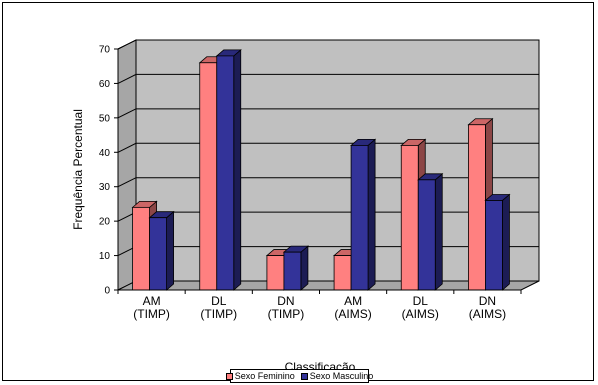 The height and width of the screenshot is (385, 598). I want to click on y-tick-label: 10, so click(105, 256).